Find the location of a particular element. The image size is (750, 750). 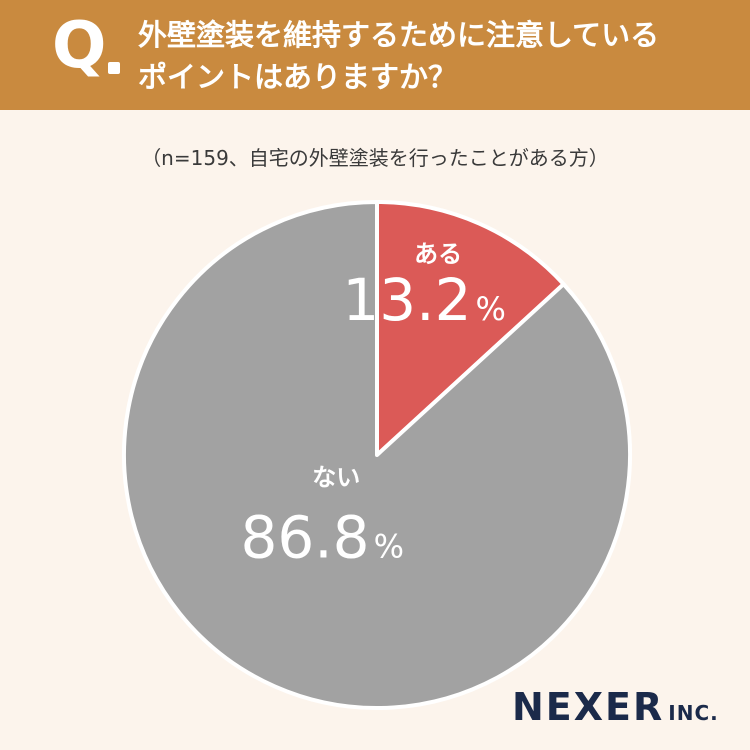

slice-label-1: ある is located at coordinates (438, 254).